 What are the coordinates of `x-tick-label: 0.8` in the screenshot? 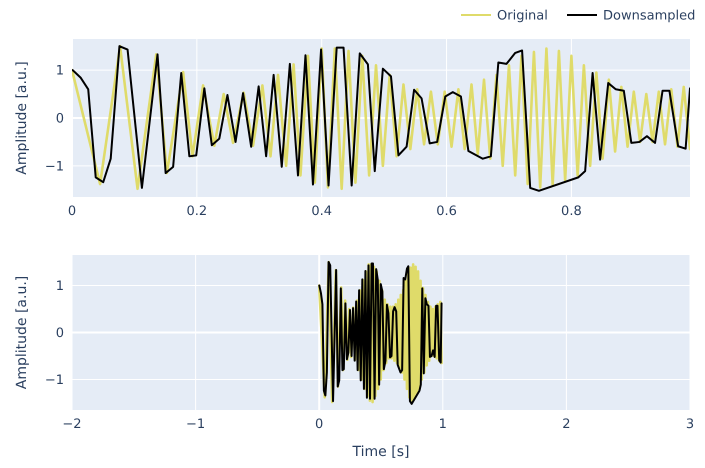 It's located at (571, 211).